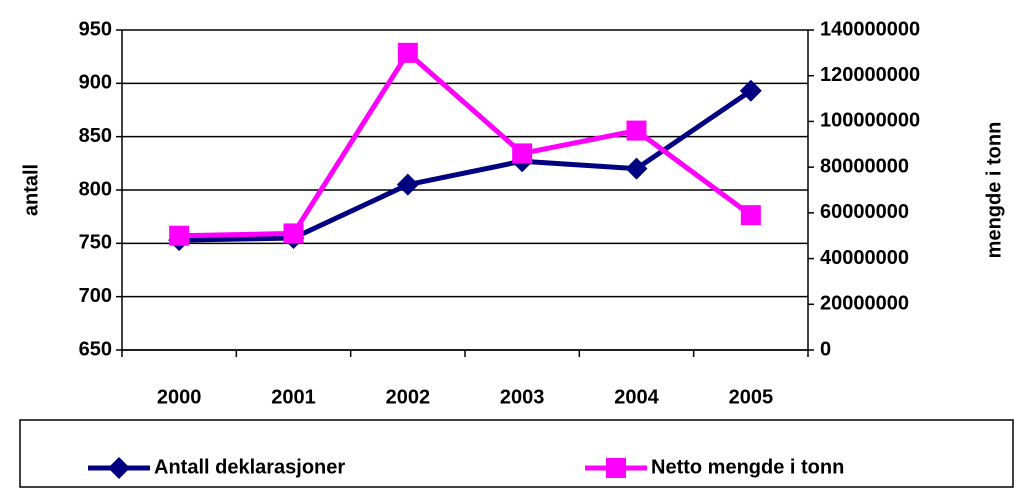  What do you see at coordinates (95, 349) in the screenshot?
I see `y-tick-label: 650` at bounding box center [95, 349].